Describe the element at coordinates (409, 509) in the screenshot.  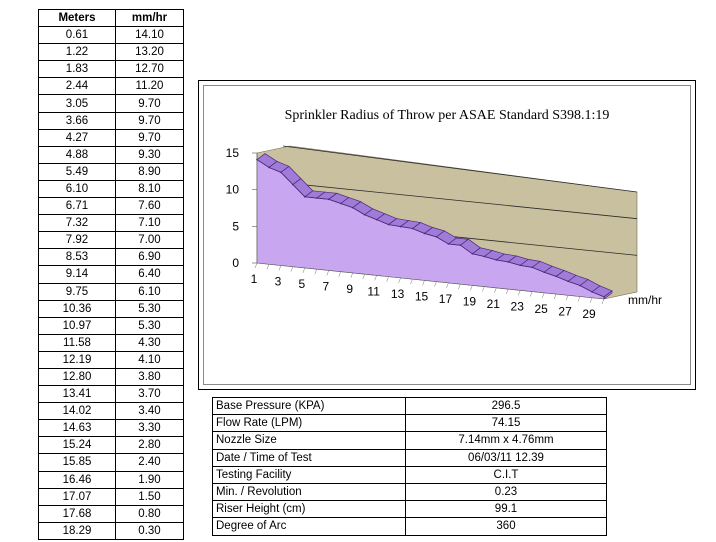
I see `info-row: Riser Height (cm) 99.1` at that location.